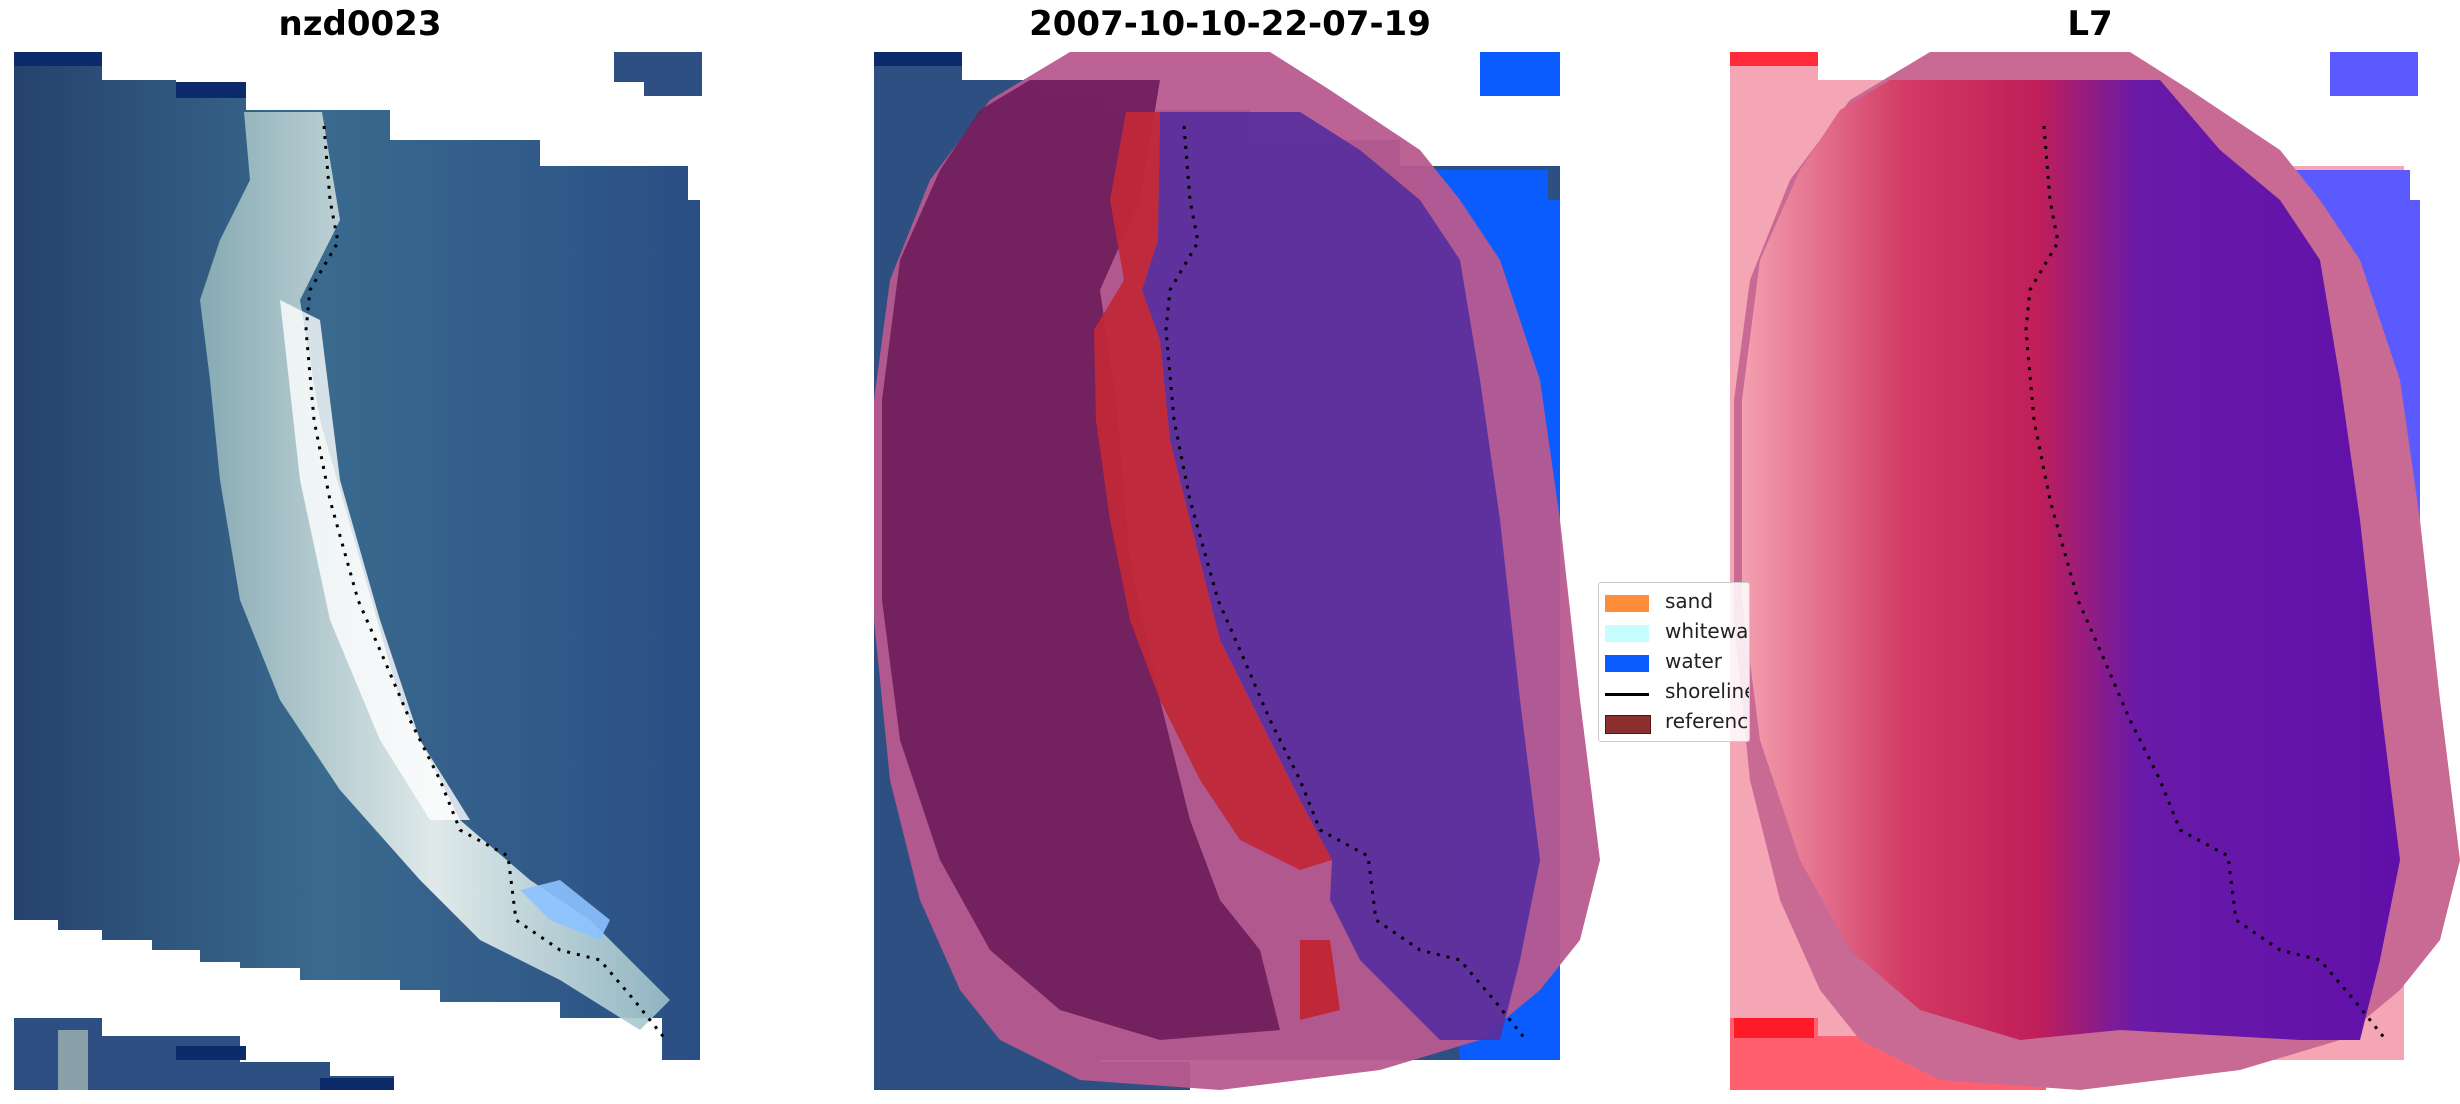 Image resolution: width=2460 pixels, height=1104 pixels. What do you see at coordinates (1081, 560) in the screenshot?
I see `class-land` at bounding box center [1081, 560].